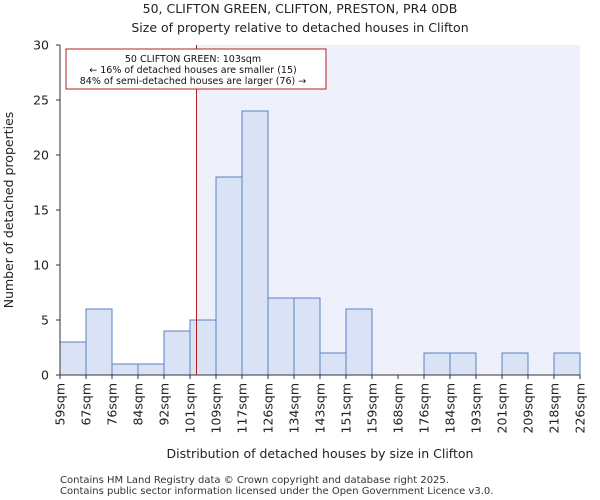 Image resolution: width=600 pixels, height=500 pixels. Describe the element at coordinates (450, 408) in the screenshot. I see `x-tick-label: 184sqm` at that location.